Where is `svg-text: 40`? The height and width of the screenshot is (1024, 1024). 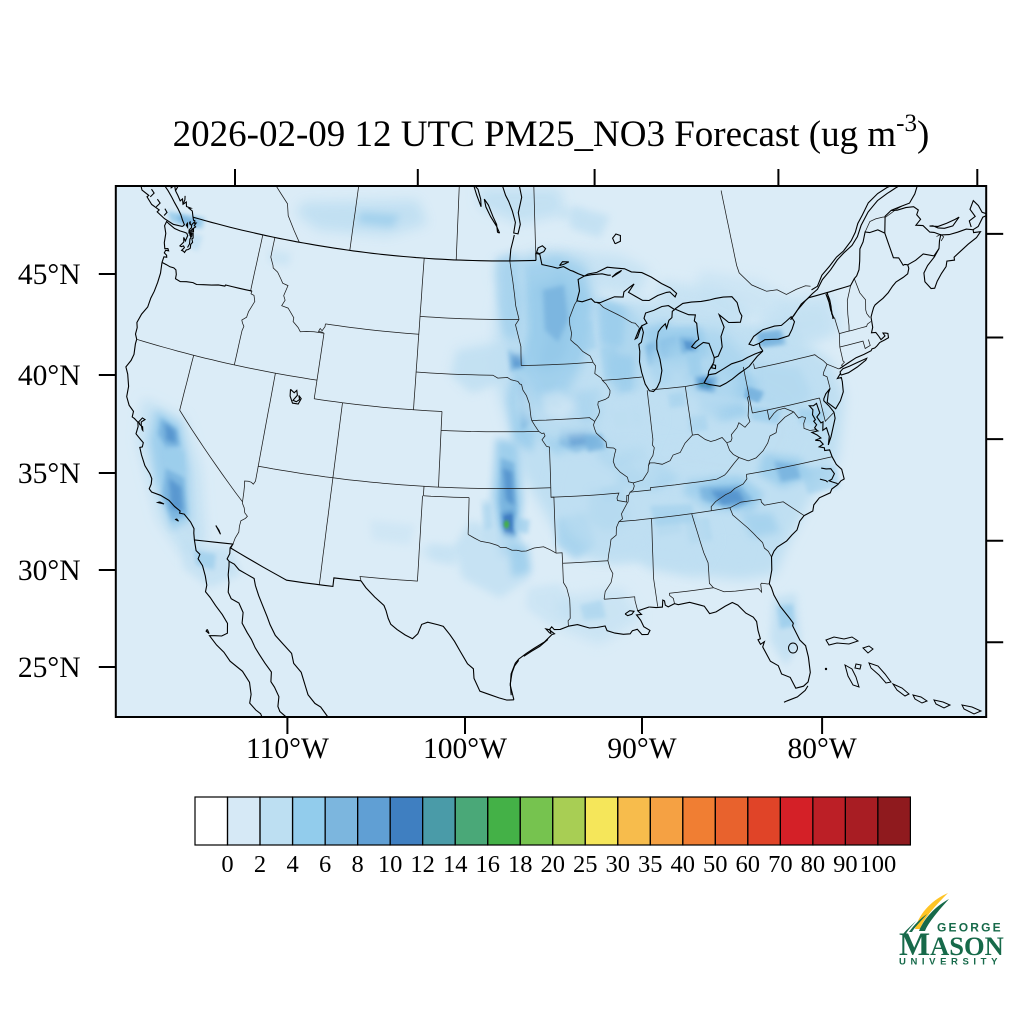
svg-text: 40 is located at coordinates (683, 864).